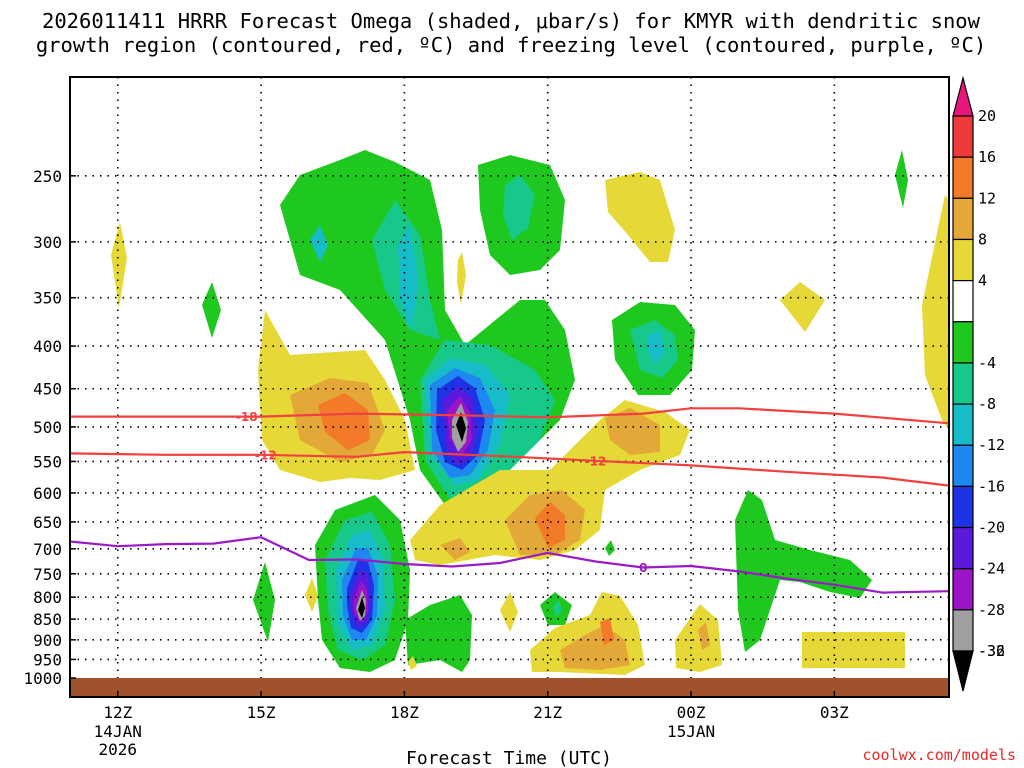 The width and height of the screenshot is (1024, 768). What do you see at coordinates (987, 404) in the screenshot?
I see `colorbar-tick-label: -8` at bounding box center [987, 404].